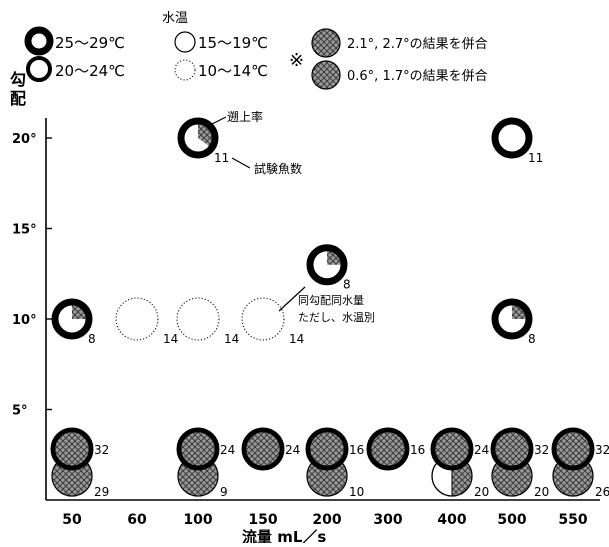 This screenshot has width=609, height=547. What do you see at coordinates (387, 520) in the screenshot?
I see `x-tick-label: 300` at bounding box center [387, 520].